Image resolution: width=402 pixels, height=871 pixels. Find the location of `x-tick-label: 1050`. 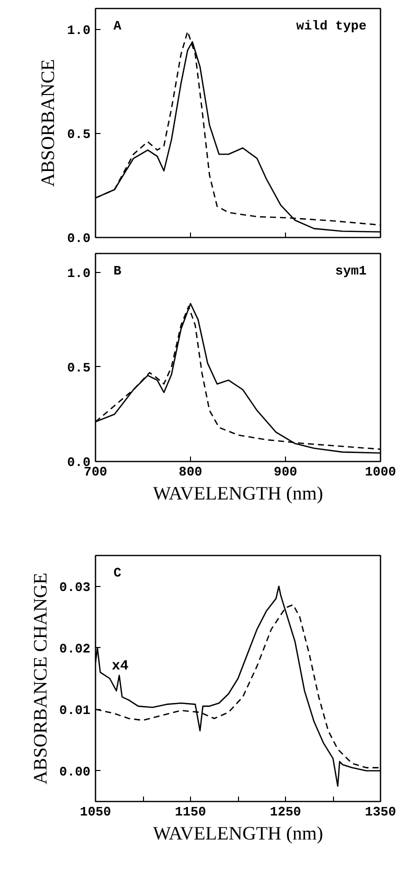

x-tick-label: 1050 is located at coordinates (96, 812).